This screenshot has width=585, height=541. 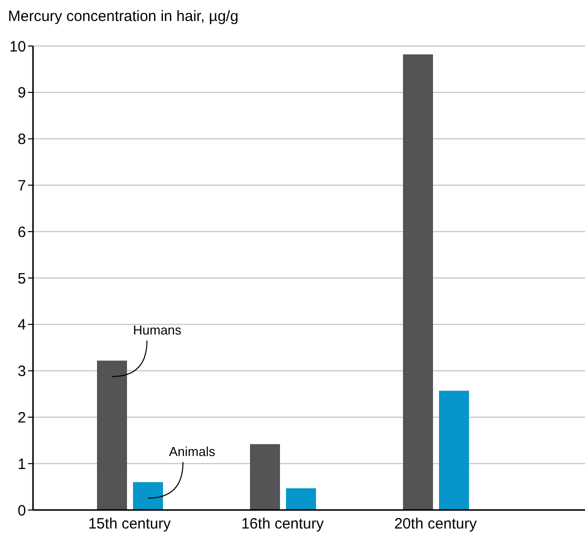 I want to click on y-tick-label: 4, so click(x=22, y=325).